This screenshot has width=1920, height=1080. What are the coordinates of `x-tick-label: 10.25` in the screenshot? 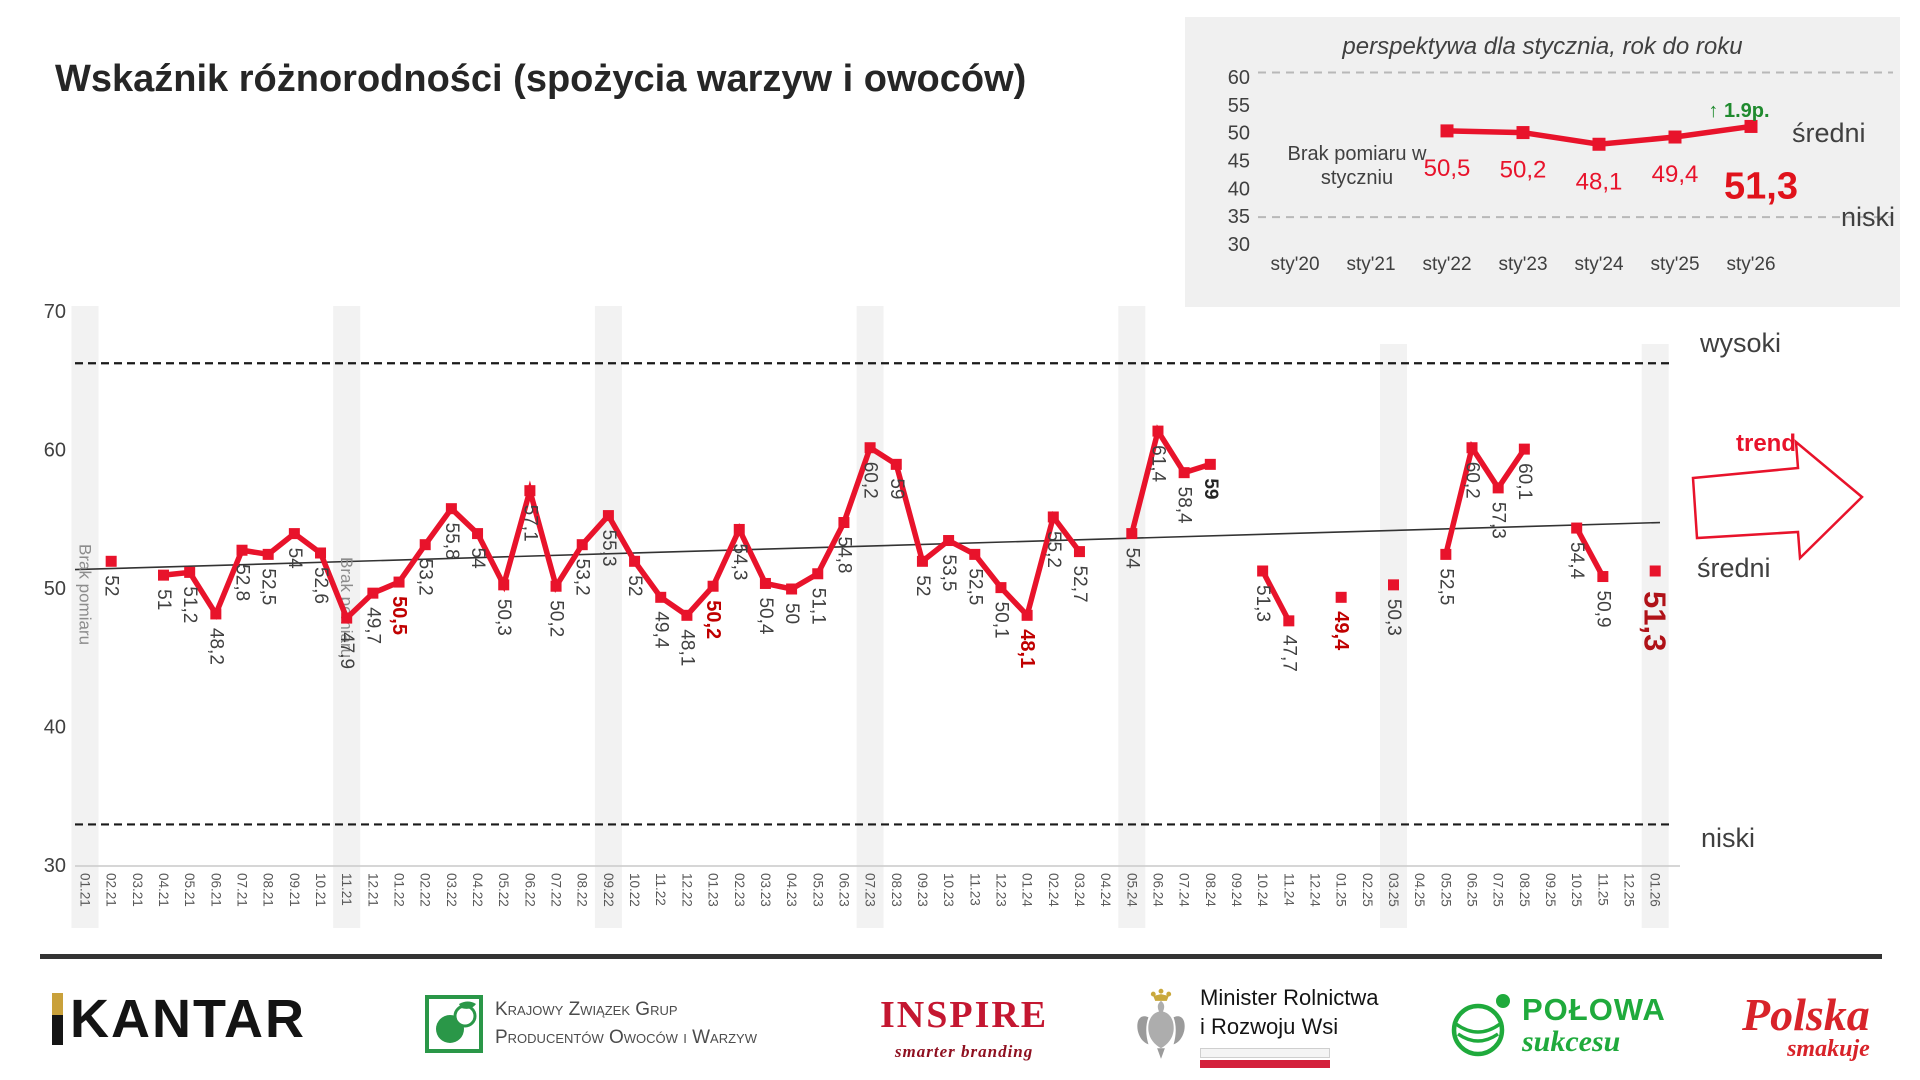 It's located at (1576, 890).